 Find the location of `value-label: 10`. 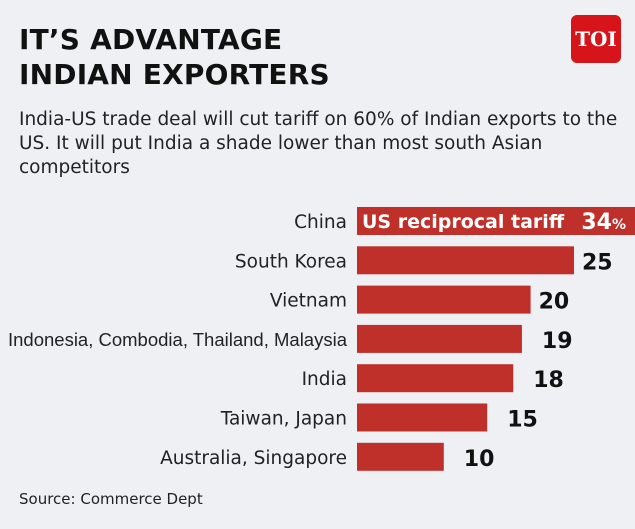

value-label: 10 is located at coordinates (479, 459).